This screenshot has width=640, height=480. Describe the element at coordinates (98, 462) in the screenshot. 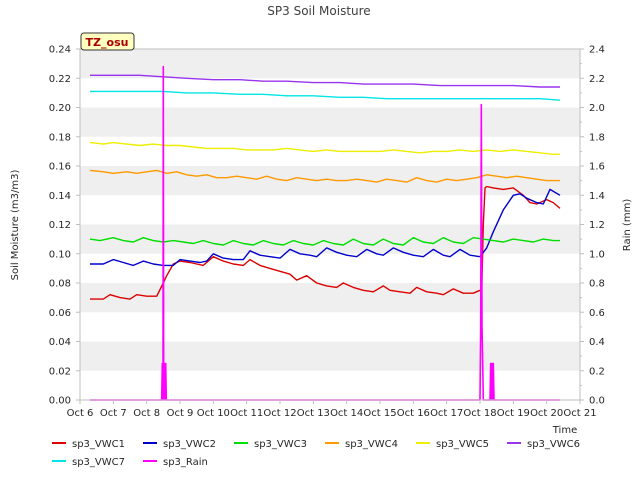

I see `legend-label: sp3_VWC7` at that location.